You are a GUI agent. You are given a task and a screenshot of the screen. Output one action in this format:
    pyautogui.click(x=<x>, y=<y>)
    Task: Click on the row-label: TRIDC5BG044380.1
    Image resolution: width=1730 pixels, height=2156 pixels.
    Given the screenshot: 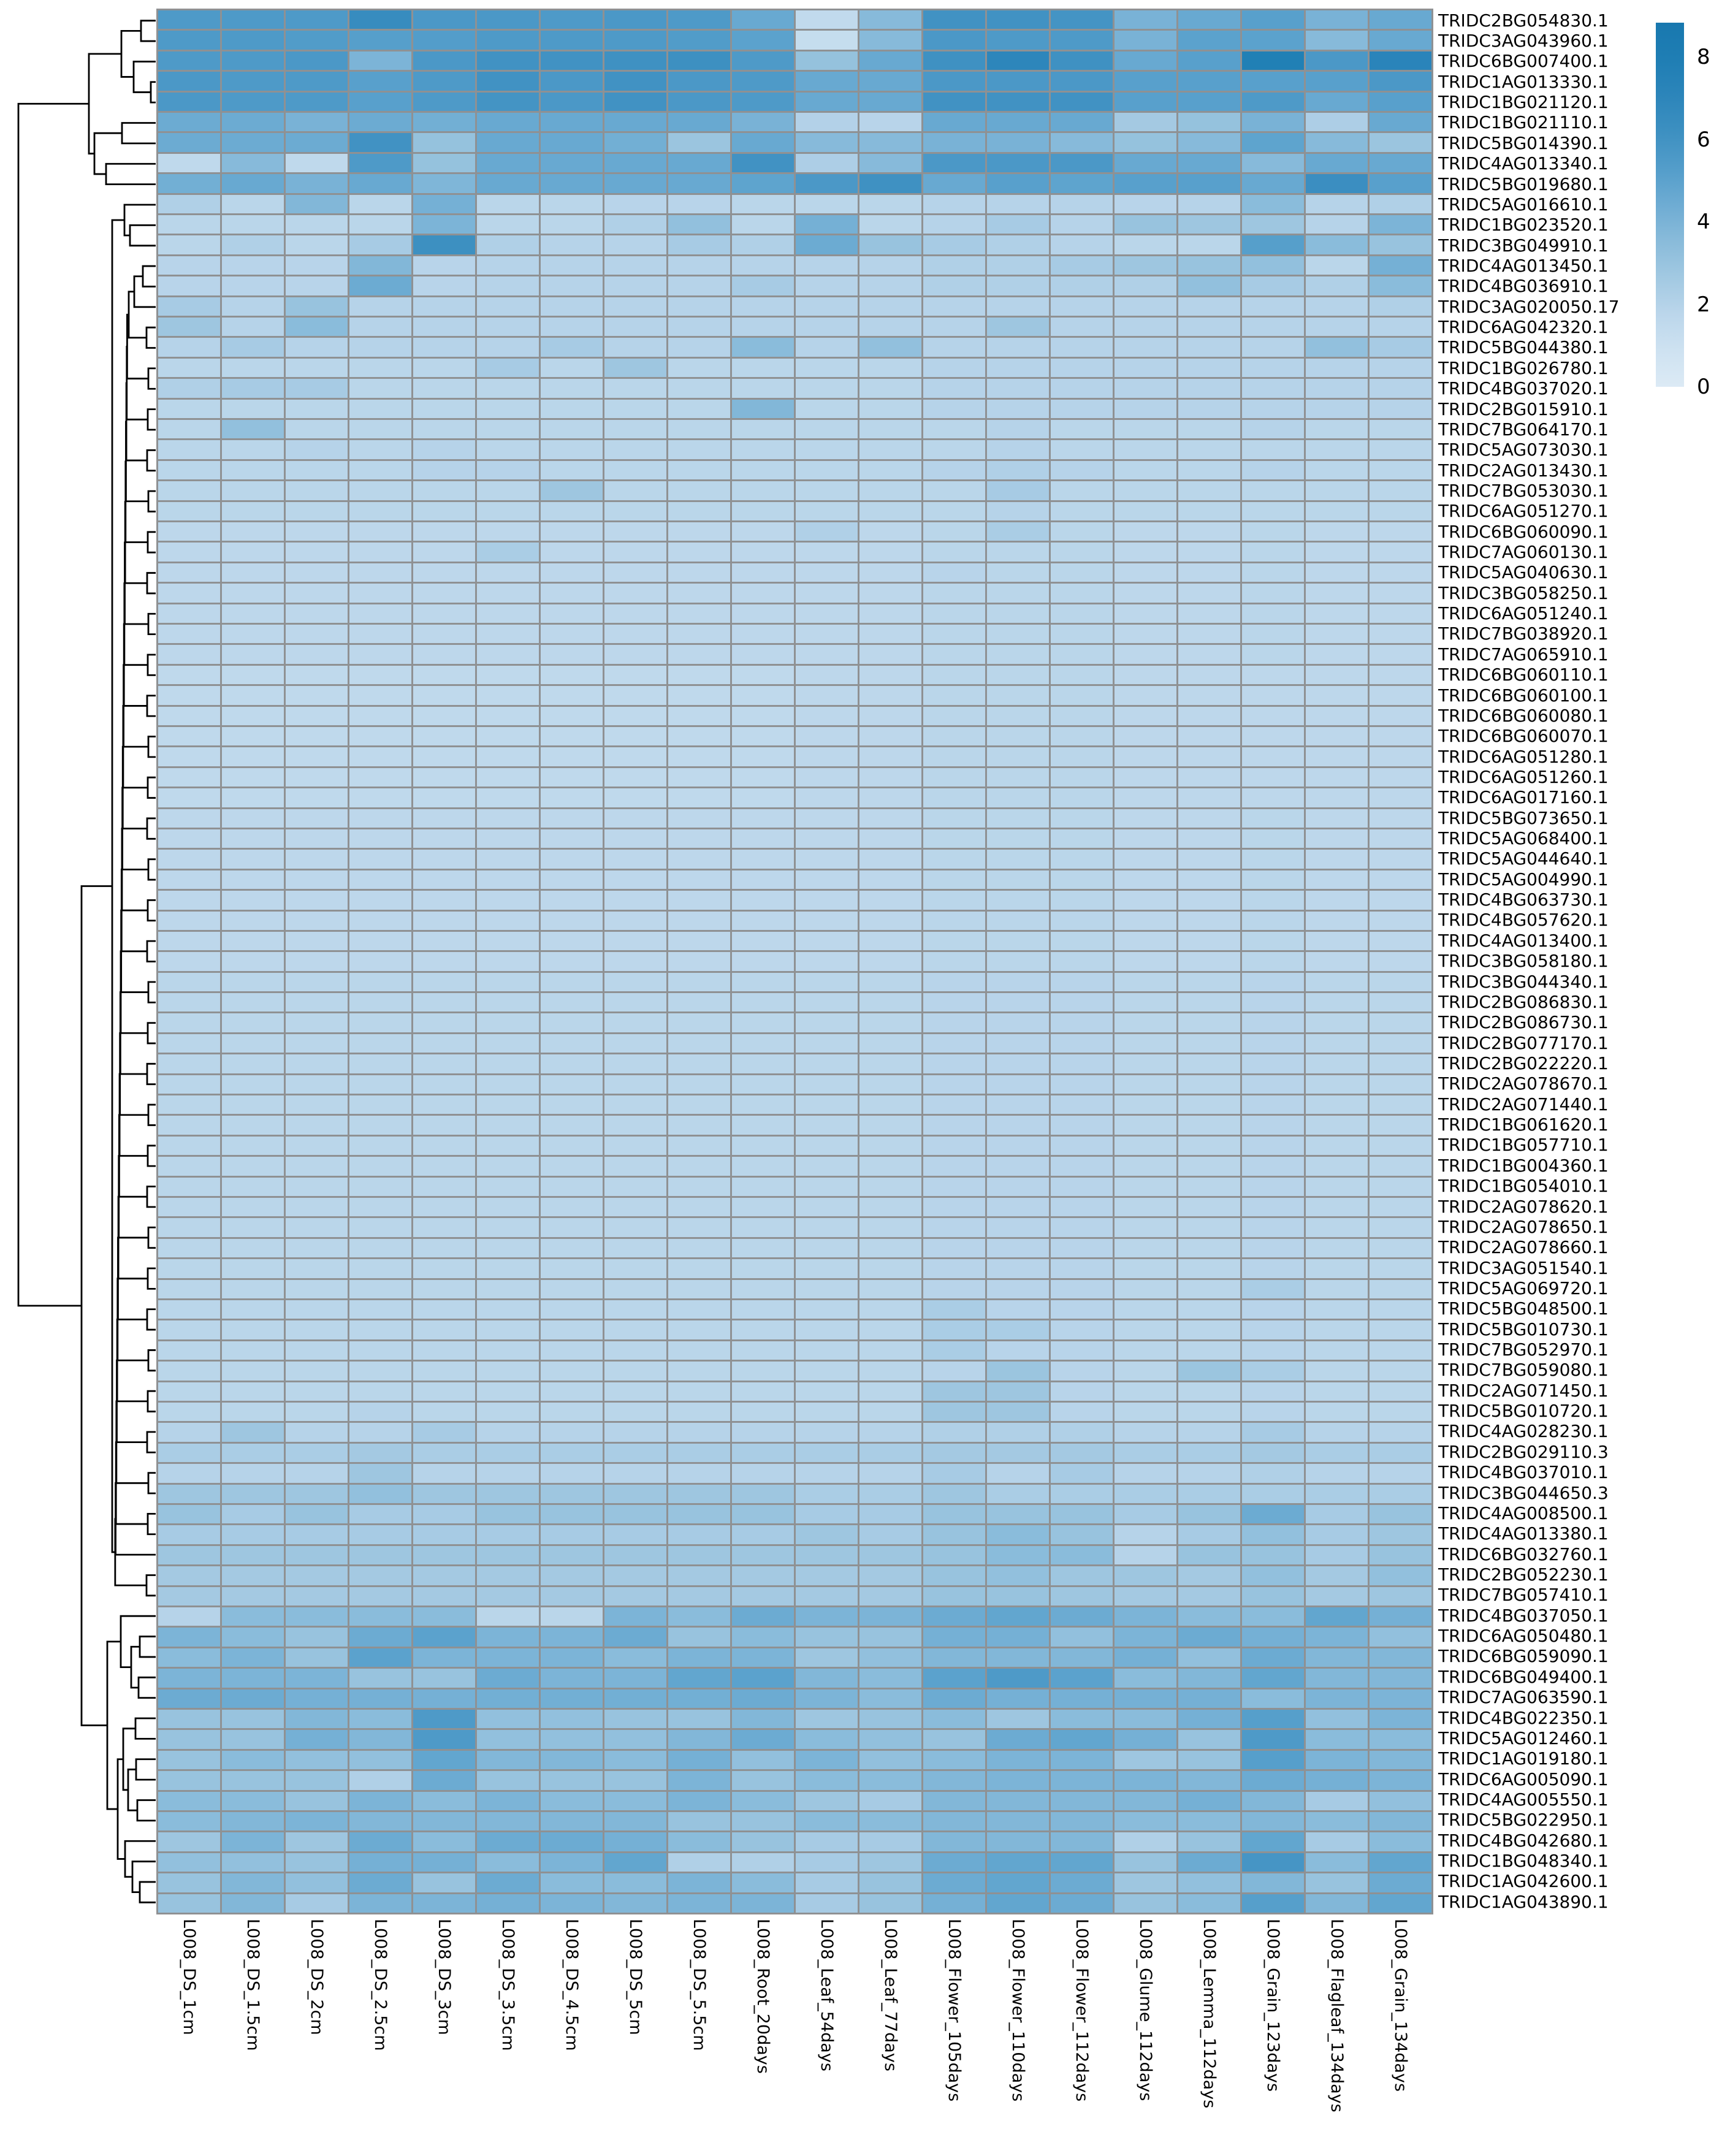 What is the action you would take?
    pyautogui.click(x=1523, y=347)
    